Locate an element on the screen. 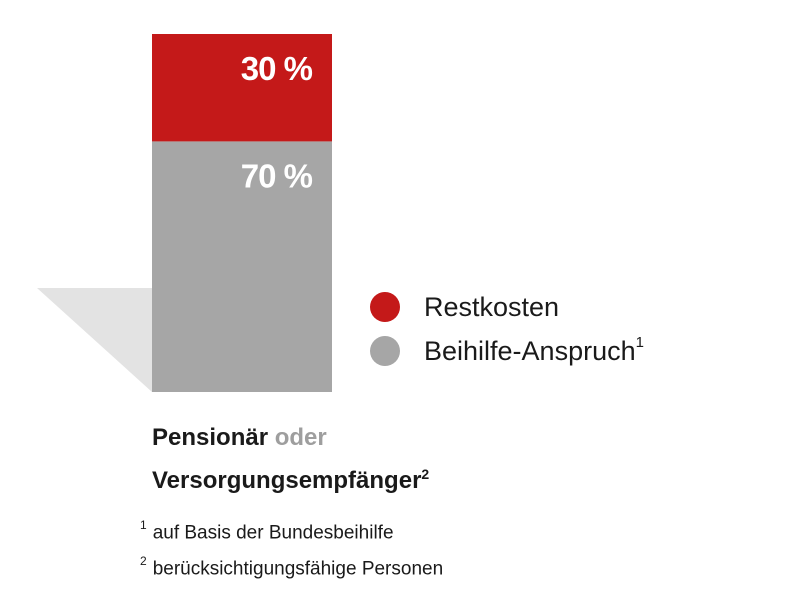 Image resolution: width=800 pixels, height=600 pixels. footnote-2: 2 berücksichtigungsfähige Personen is located at coordinates (291, 566).